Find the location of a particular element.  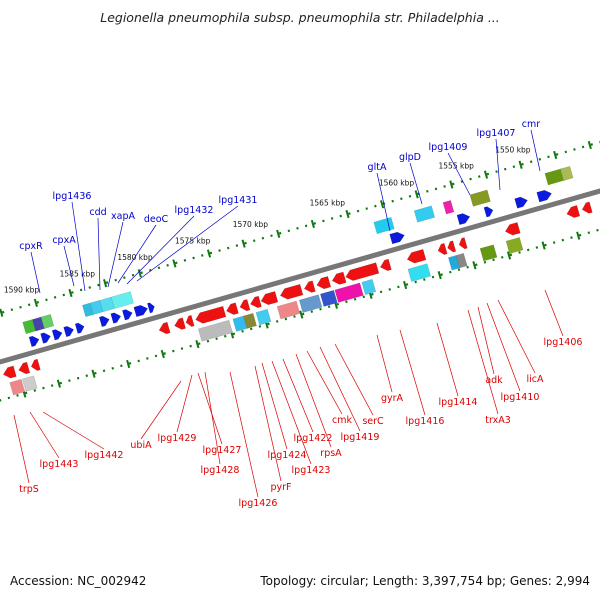

reverse-gene-label: ubiA is located at coordinates (141, 445).